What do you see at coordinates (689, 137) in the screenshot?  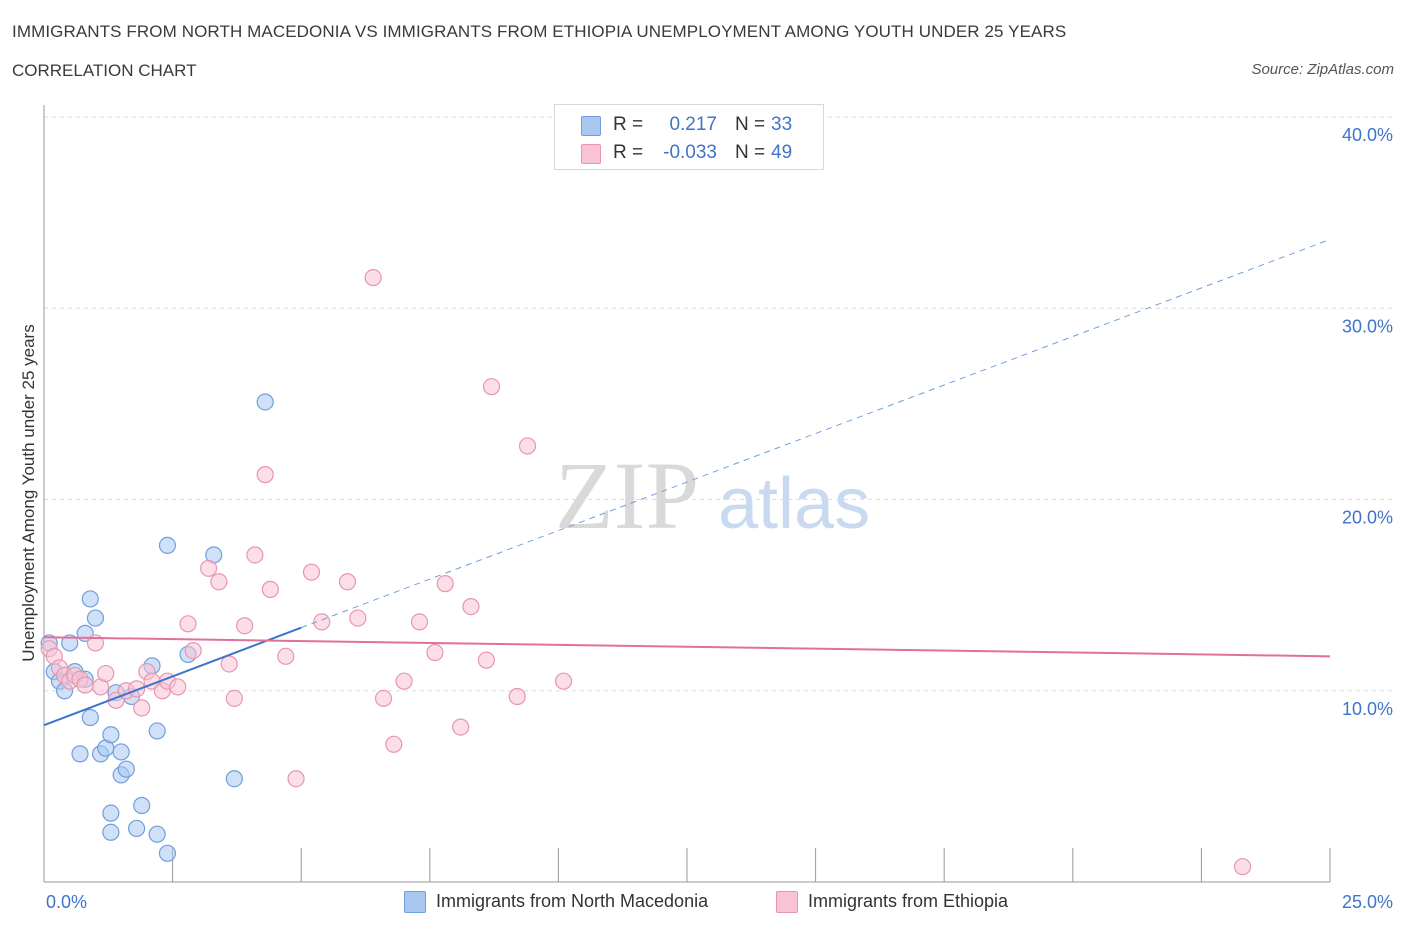 I see `correlation-legend: R = 0.217 N = 33 R = -0.033 N = 49` at bounding box center [689, 137].